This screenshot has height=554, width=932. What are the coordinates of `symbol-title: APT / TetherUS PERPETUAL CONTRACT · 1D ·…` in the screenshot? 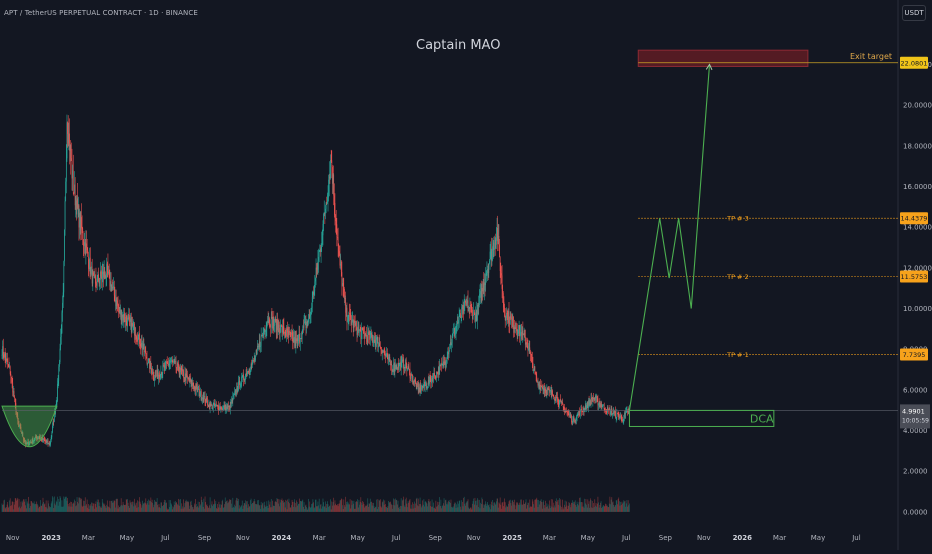 It's located at (101, 13).